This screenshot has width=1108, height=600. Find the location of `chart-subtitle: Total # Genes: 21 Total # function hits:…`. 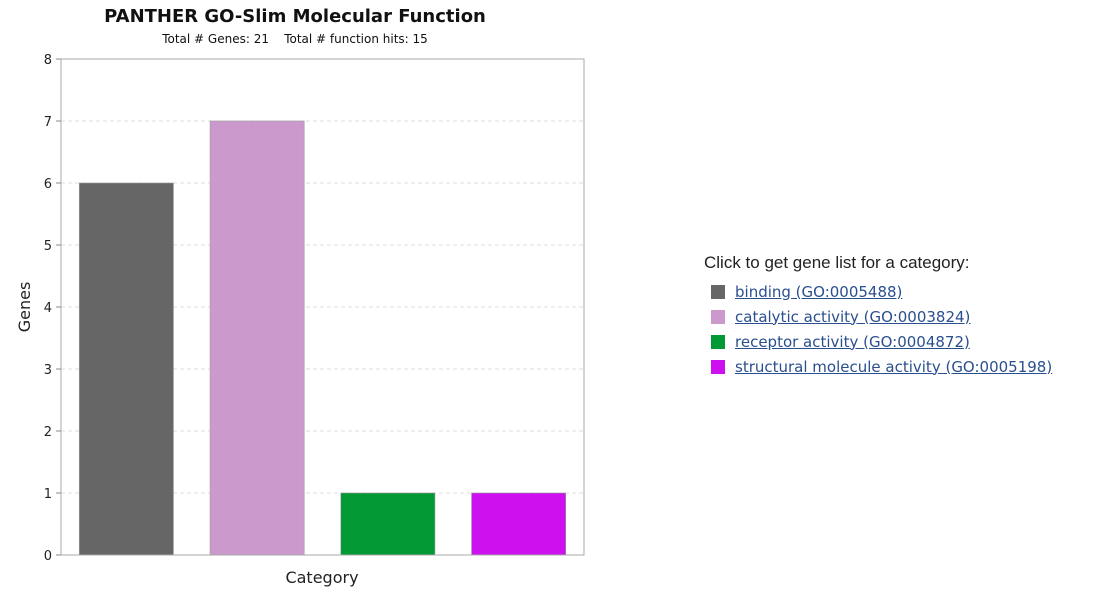

chart-subtitle: Total # Genes: 21 Total # function hits:… is located at coordinates (294, 39).